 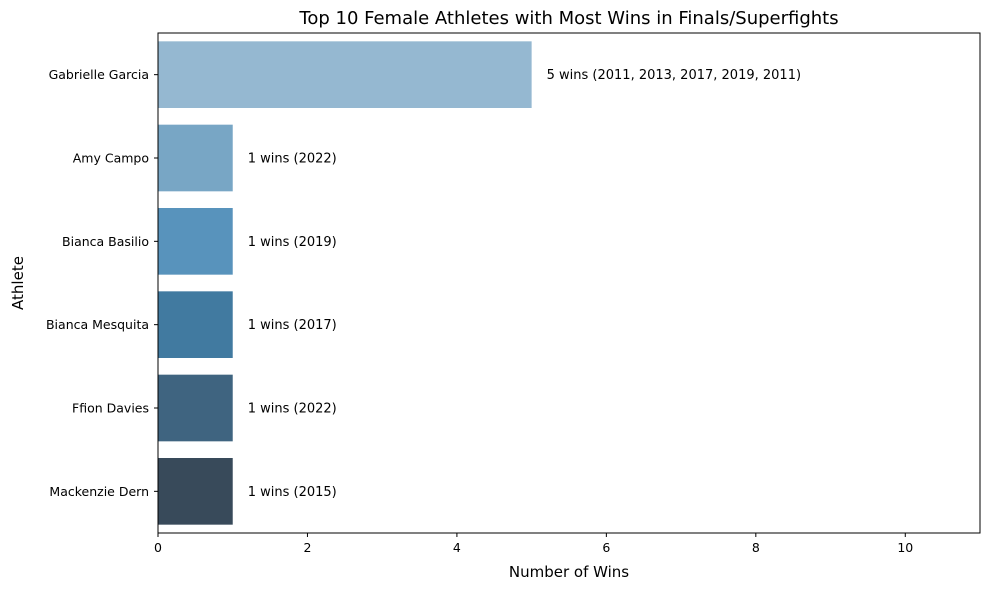 What do you see at coordinates (158, 547) in the screenshot?
I see `x-tick-label: 0` at bounding box center [158, 547].